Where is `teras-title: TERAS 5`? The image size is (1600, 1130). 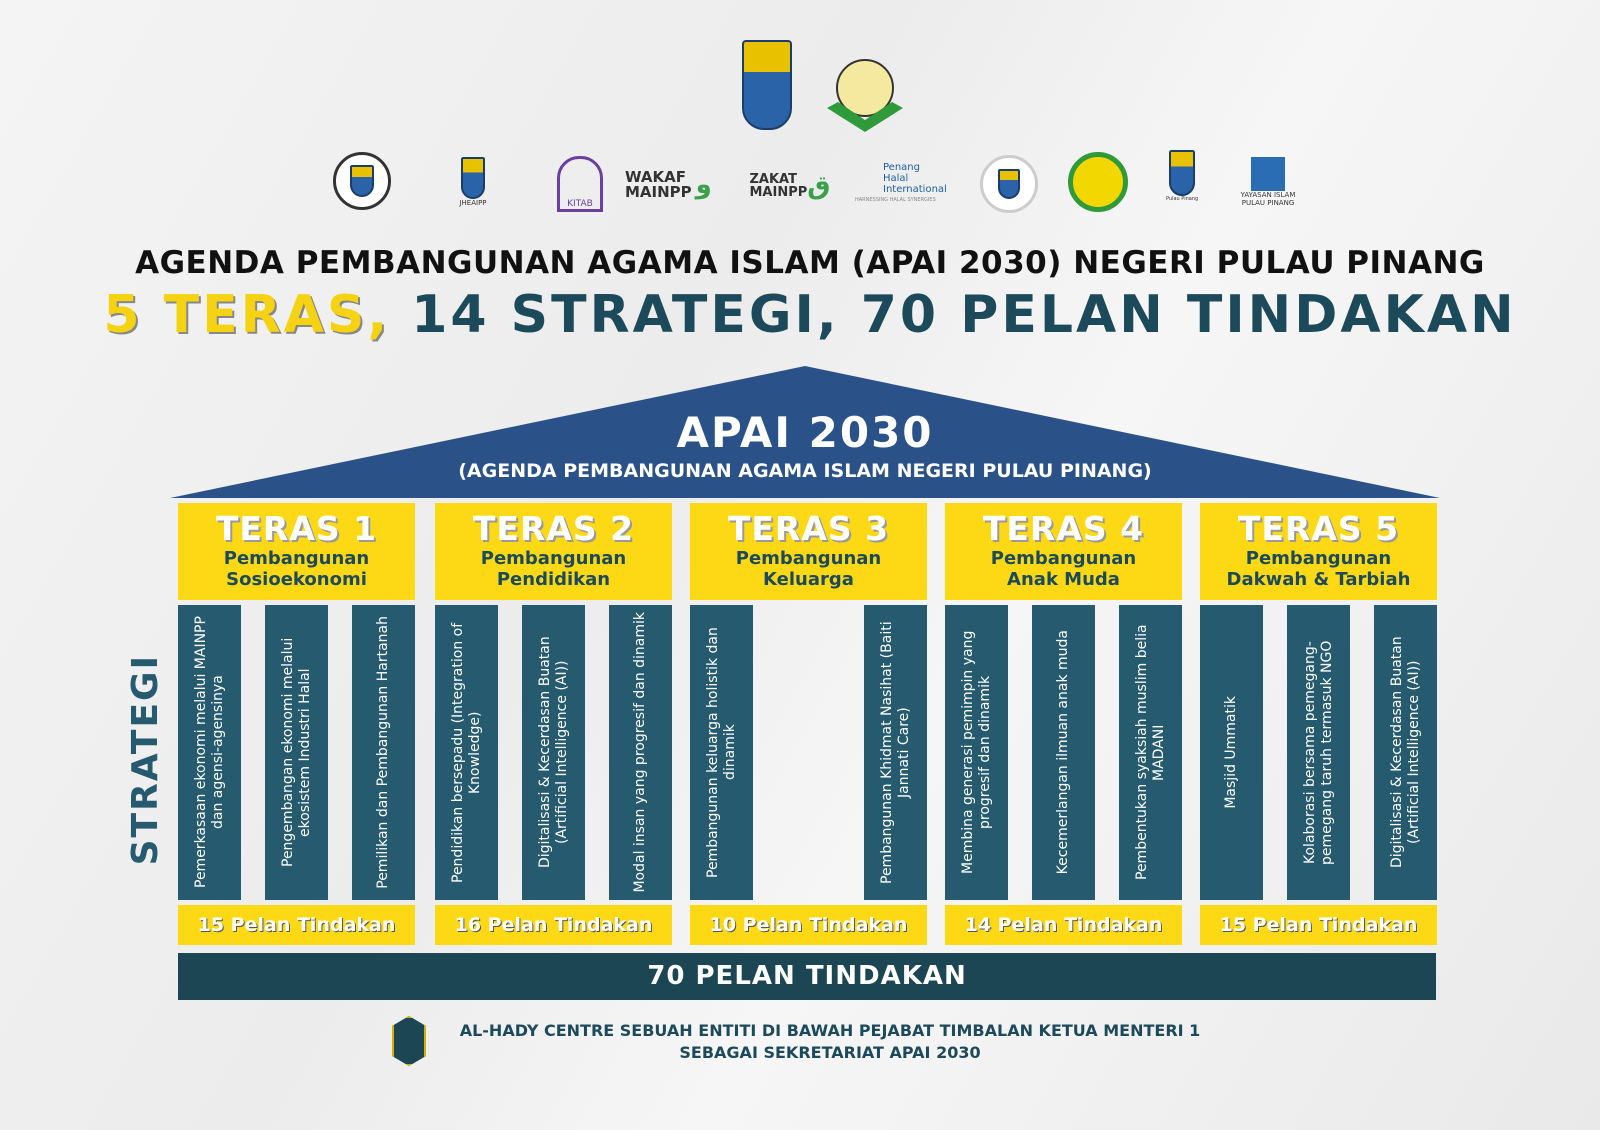 teras-title: TERAS 5 is located at coordinates (1318, 528).